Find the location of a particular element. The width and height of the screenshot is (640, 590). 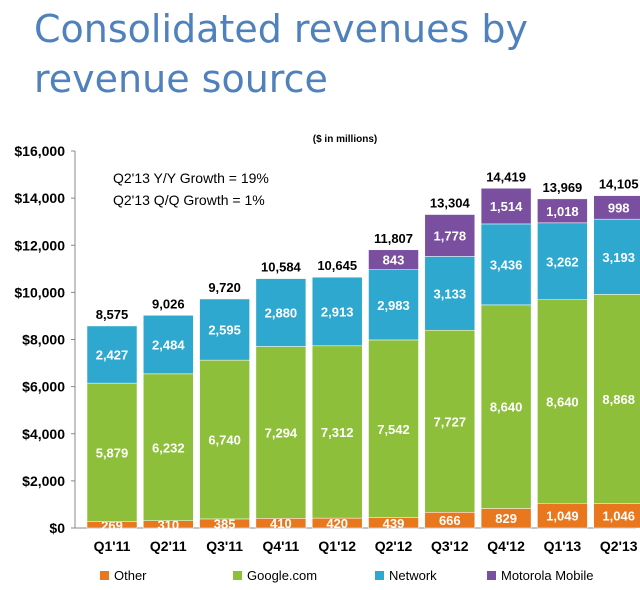

data-label: 439 is located at coordinates (394, 523).